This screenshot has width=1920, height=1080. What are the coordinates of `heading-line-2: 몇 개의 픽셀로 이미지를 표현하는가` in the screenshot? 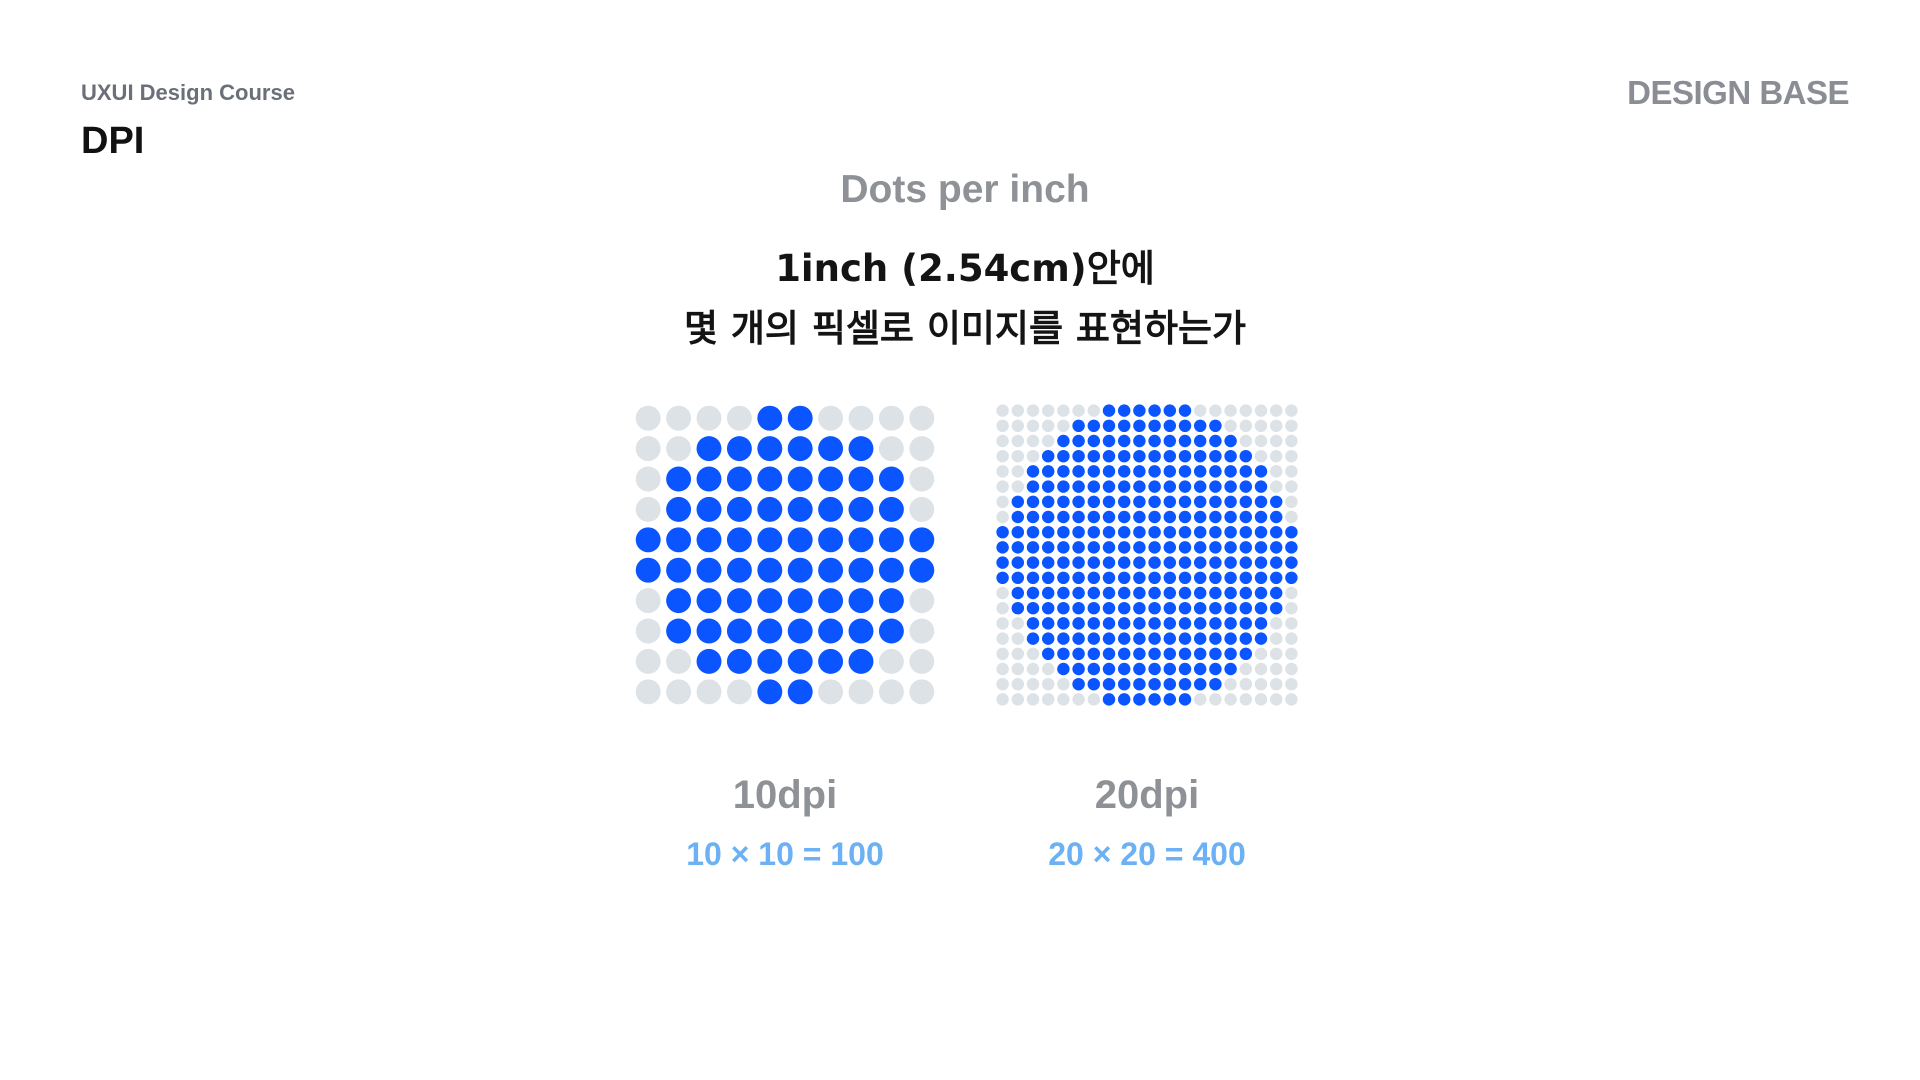 It's located at (965, 328).